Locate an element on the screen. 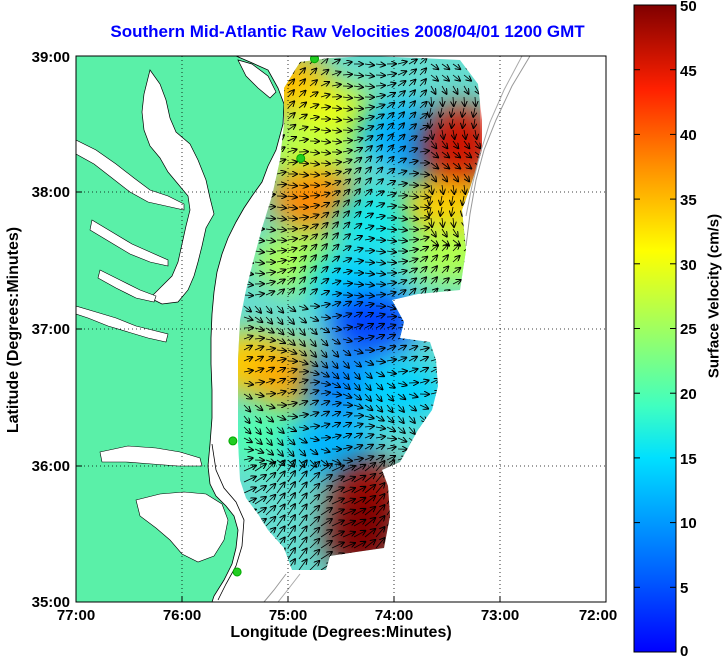  potomac-river is located at coordinates (130, 175).